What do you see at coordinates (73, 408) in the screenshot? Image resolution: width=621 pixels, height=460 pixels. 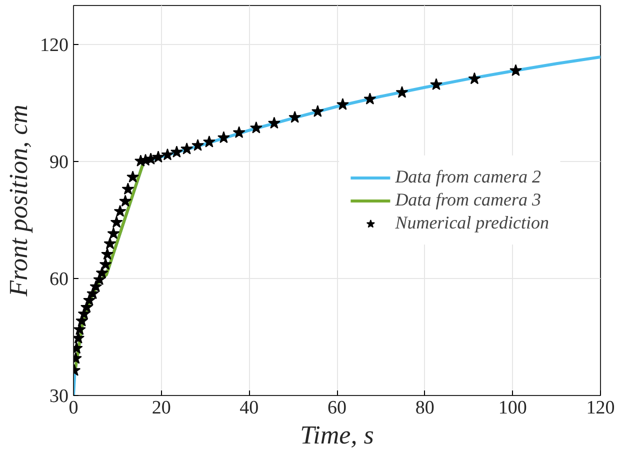 I see `x-tick-label: 0` at bounding box center [73, 408].